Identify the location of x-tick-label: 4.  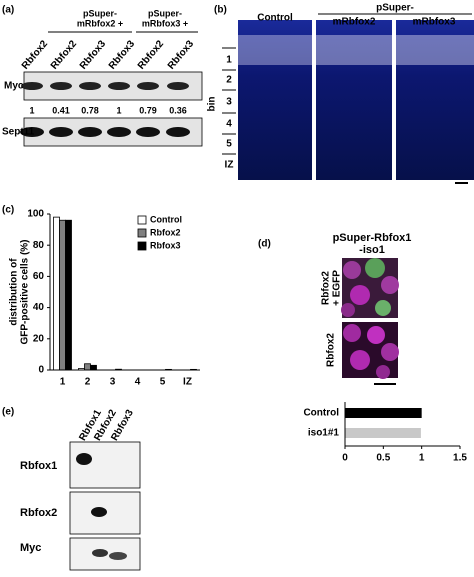
(138, 382).